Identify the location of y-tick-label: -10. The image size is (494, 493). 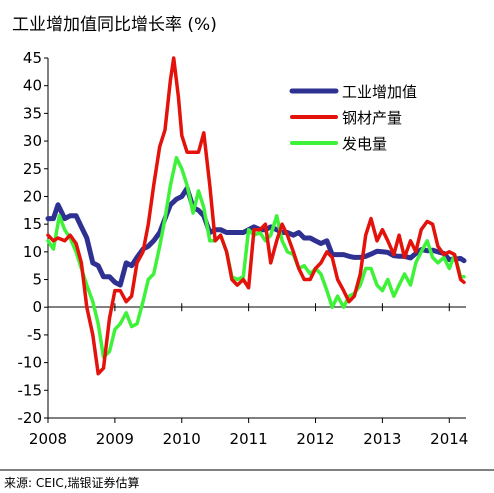
(30, 363).